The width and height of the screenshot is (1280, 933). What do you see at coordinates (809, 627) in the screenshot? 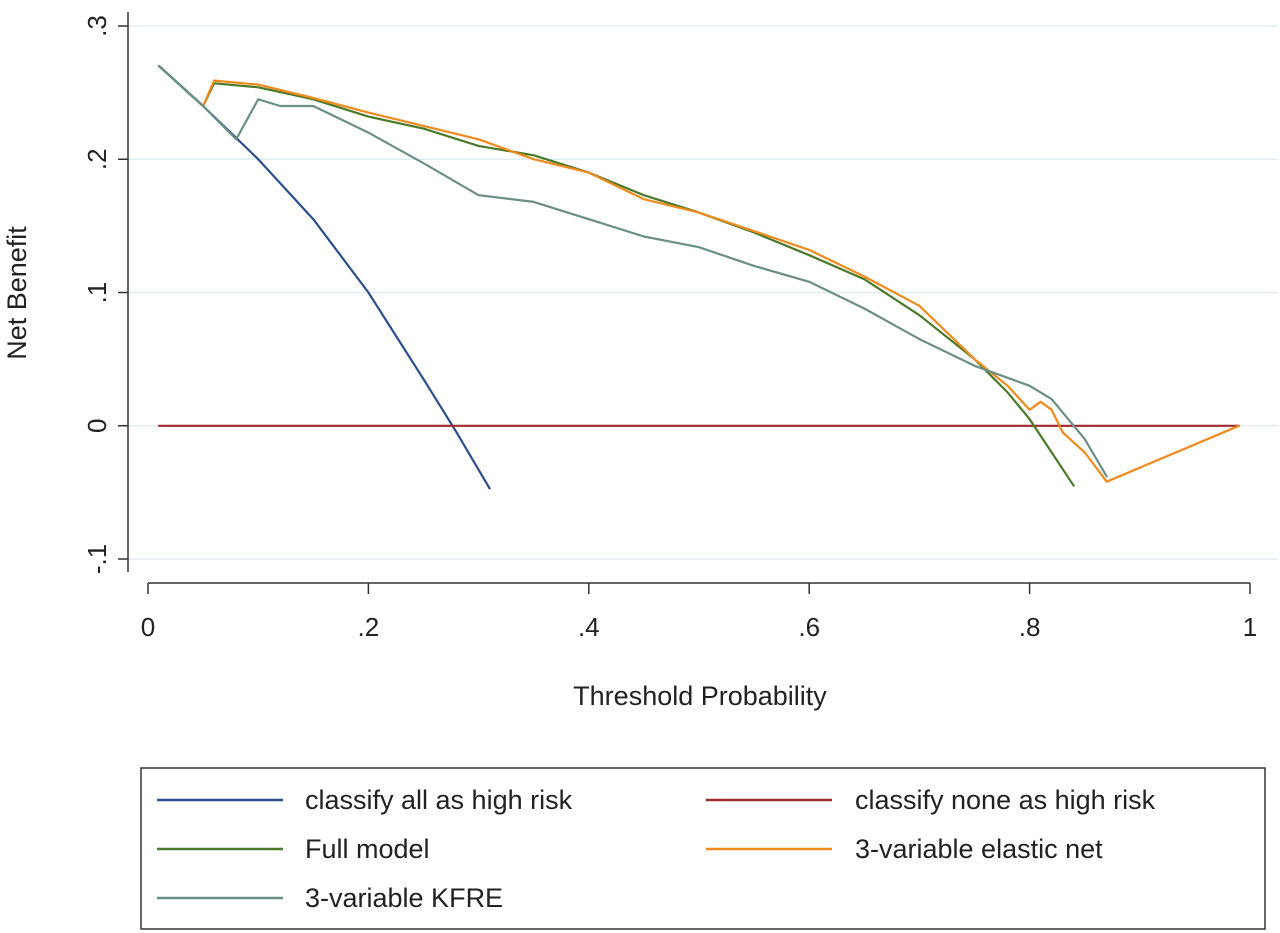
I see `x-tick-label: .6` at bounding box center [809, 627].